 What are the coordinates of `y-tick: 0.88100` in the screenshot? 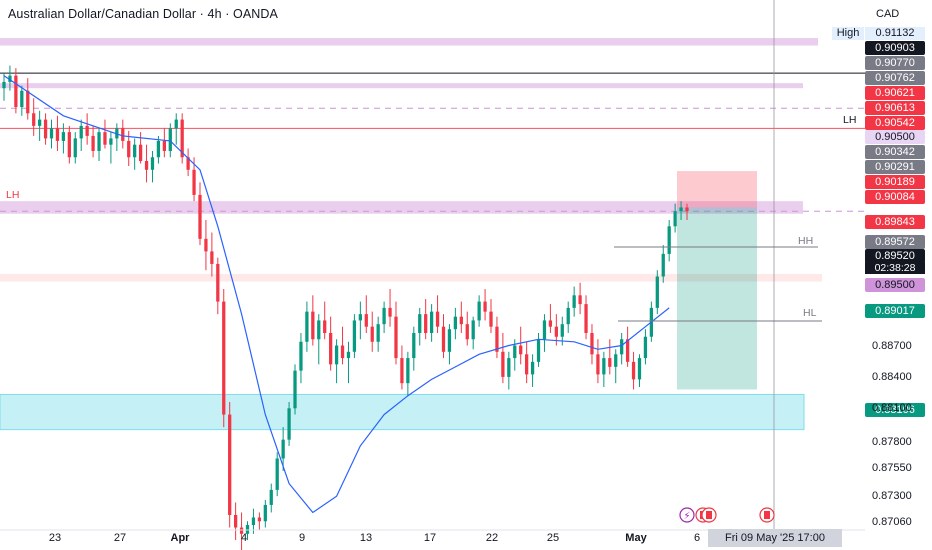 It's located at (892, 408).